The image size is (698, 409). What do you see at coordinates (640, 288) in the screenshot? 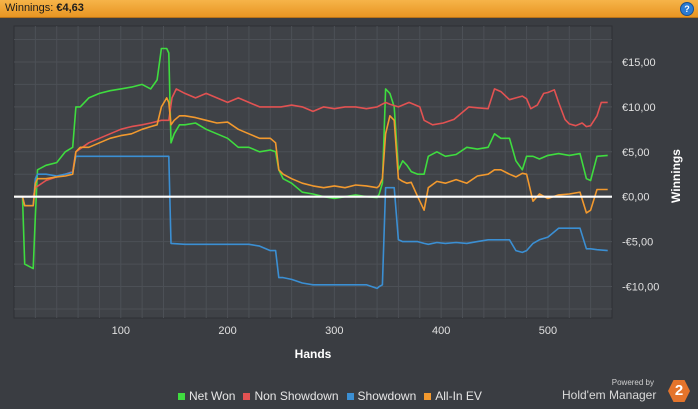
I see `y-tick-label: -€10,00` at bounding box center [640, 288].